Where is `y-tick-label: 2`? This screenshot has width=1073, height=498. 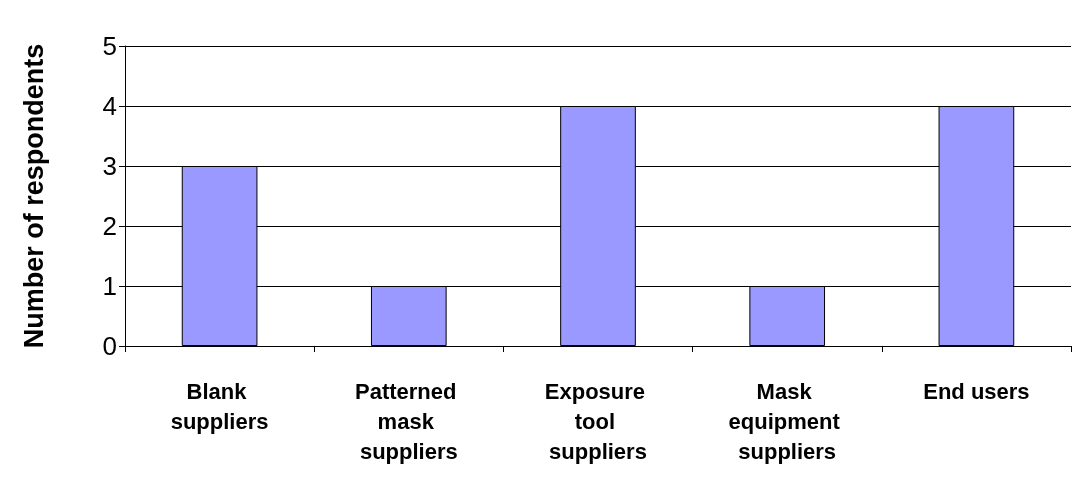
y-tick-label: 2 is located at coordinates (109, 226).